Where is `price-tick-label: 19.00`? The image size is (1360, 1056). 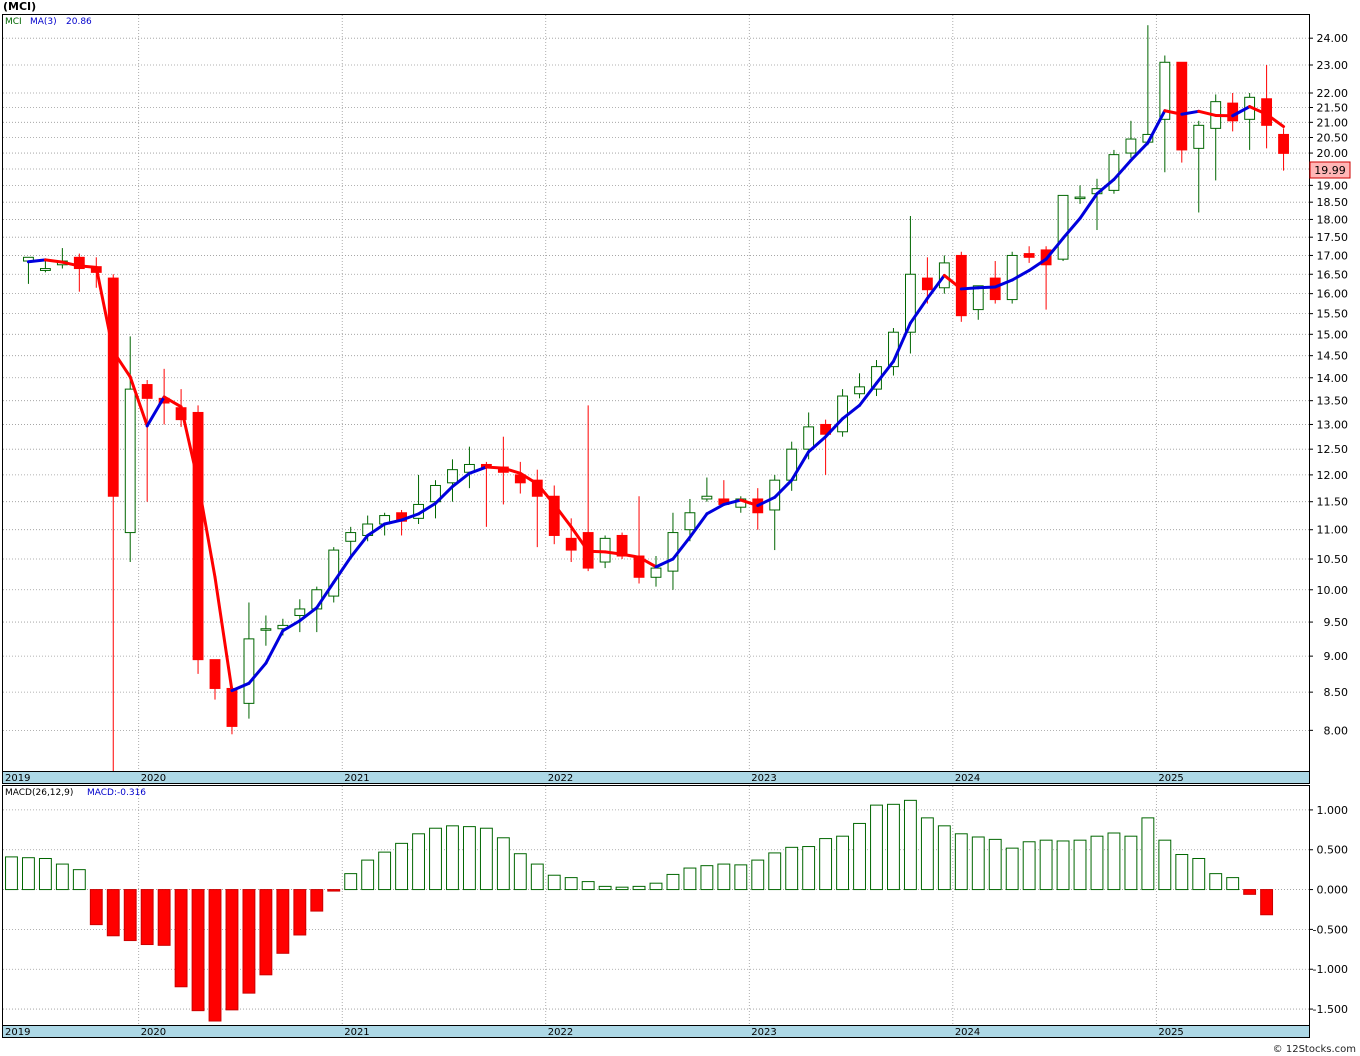 price-tick-label: 19.00 is located at coordinates (1333, 185).